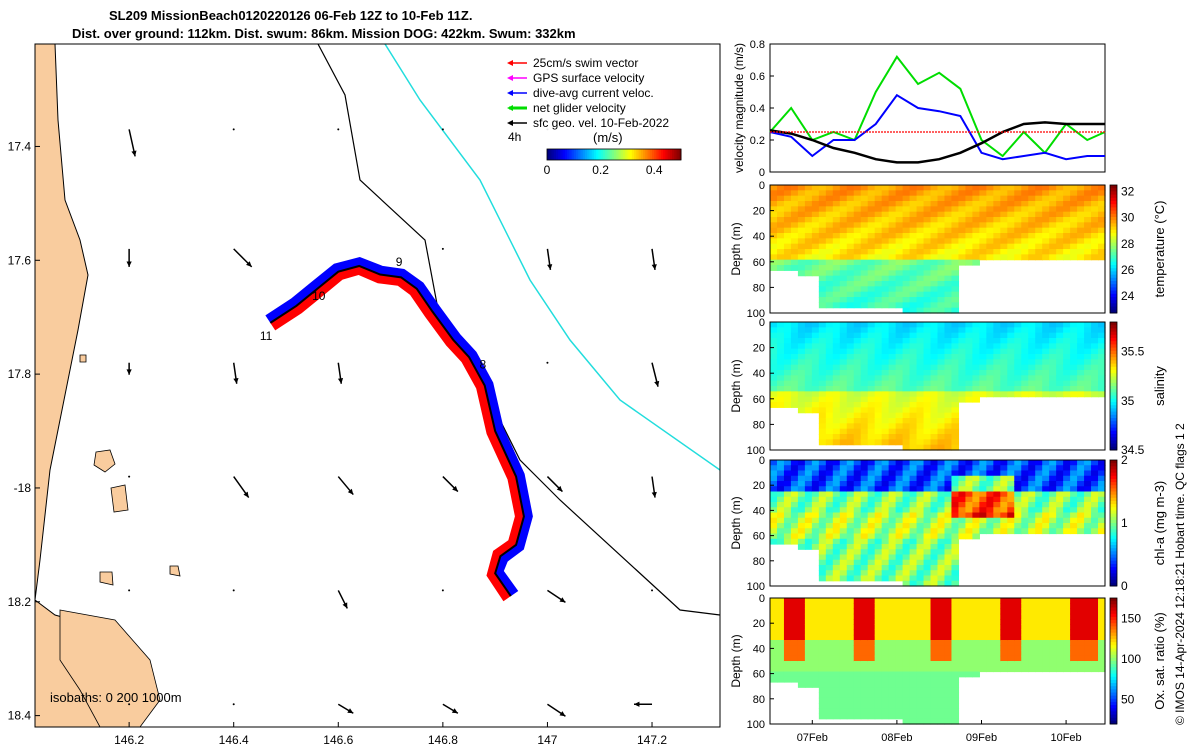  Describe the element at coordinates (562, 714) in the screenshot. I see `current-vector-head` at that location.